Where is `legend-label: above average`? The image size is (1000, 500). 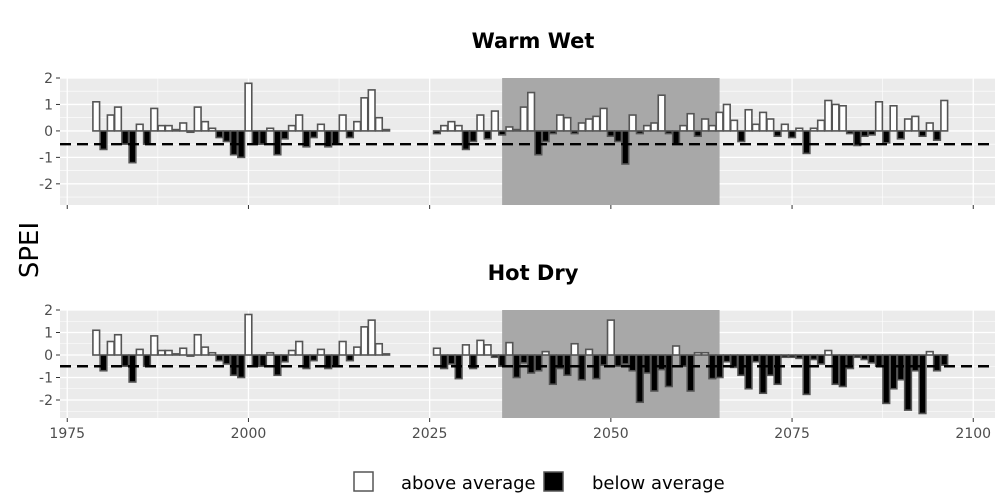
legend-label: above average is located at coordinates (468, 483).